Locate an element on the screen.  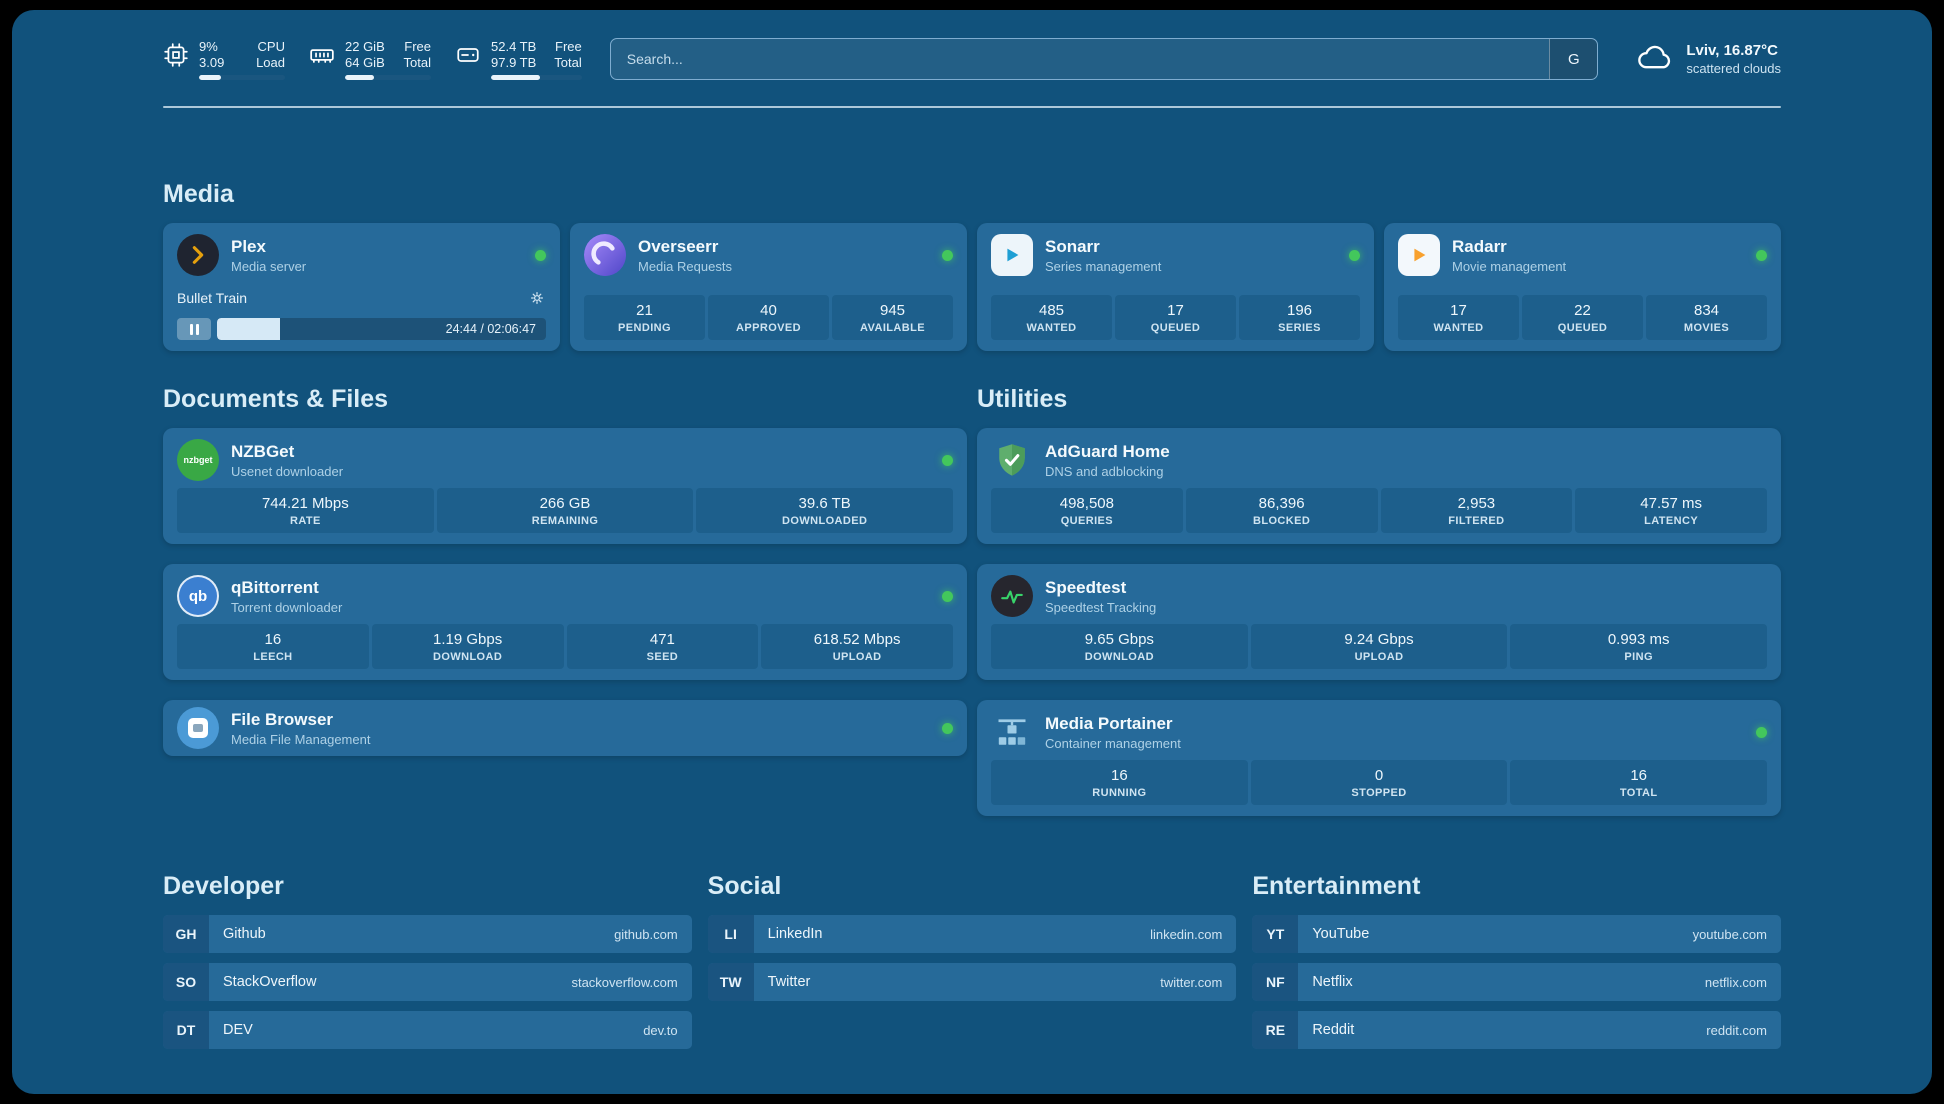
stat-label: SEED is located at coordinates (662, 657).